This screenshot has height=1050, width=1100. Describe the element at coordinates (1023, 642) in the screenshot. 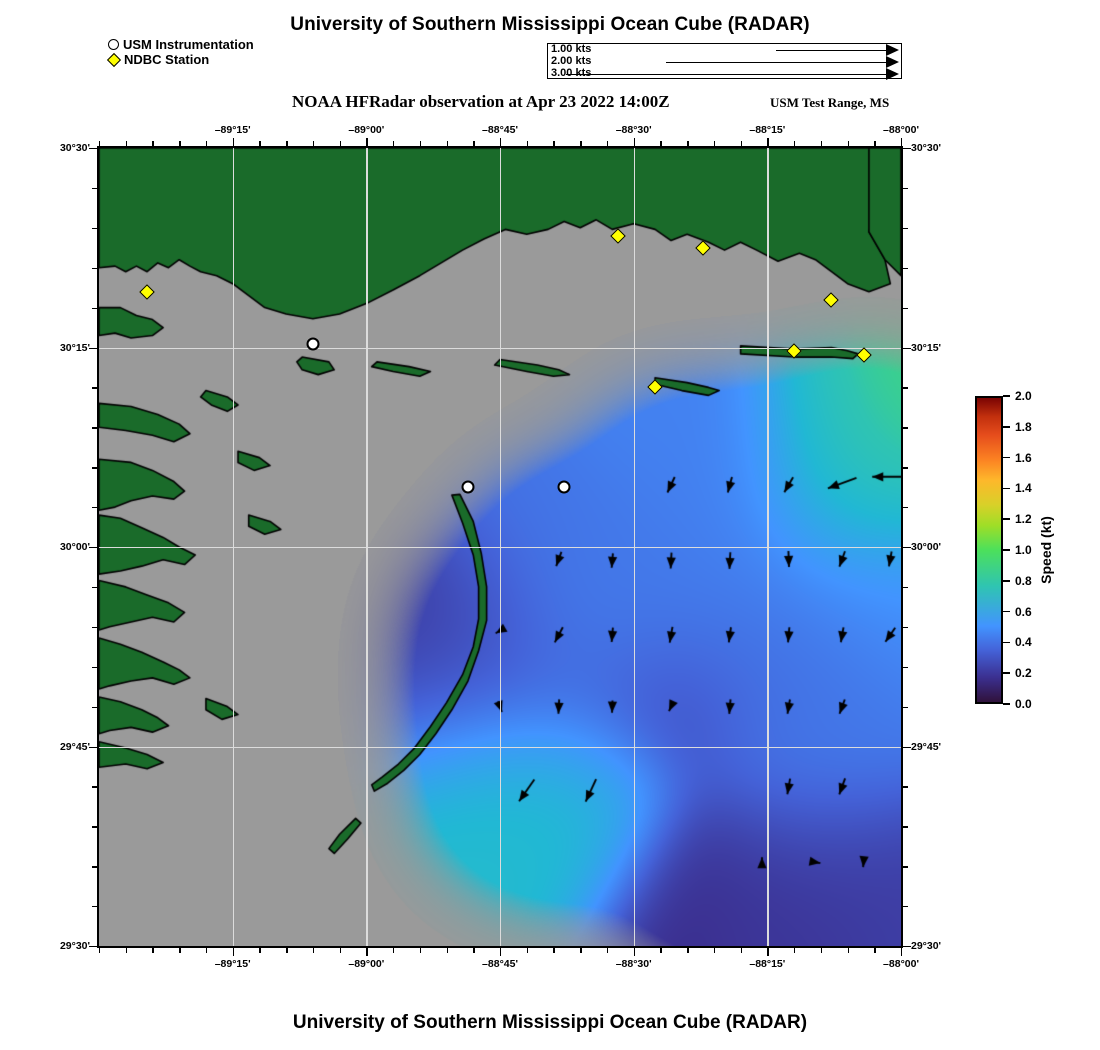

I see `colorbar-tick-label: 0.4` at that location.